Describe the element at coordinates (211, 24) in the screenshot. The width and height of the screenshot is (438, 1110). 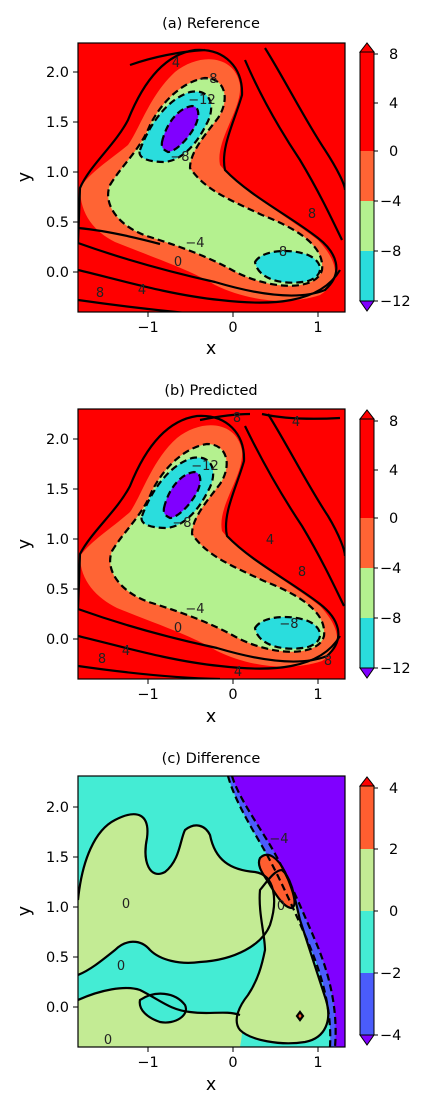
I see `panel-title: (a) Reference` at that location.